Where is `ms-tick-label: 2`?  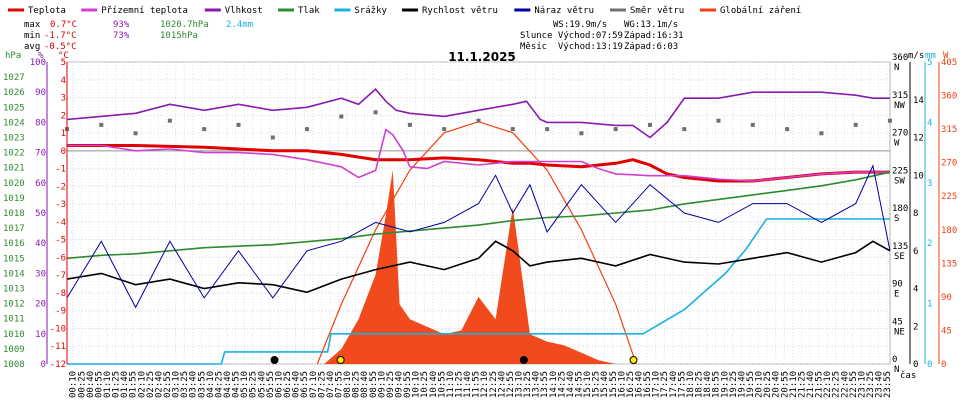 ms-tick-label: 2 is located at coordinates (915, 327).